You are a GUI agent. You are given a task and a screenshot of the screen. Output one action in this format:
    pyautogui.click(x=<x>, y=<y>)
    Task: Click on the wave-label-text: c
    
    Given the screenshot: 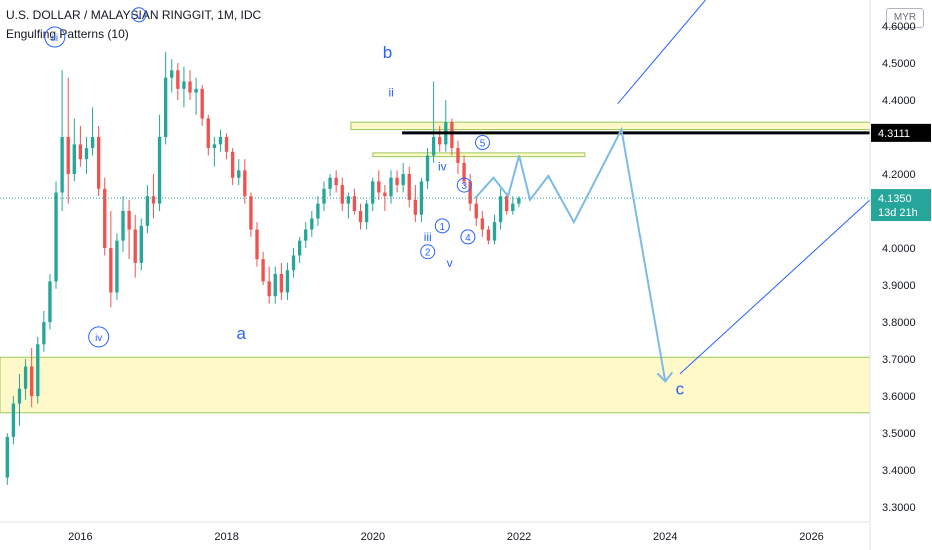 What is the action you would take?
    pyautogui.click(x=680, y=389)
    